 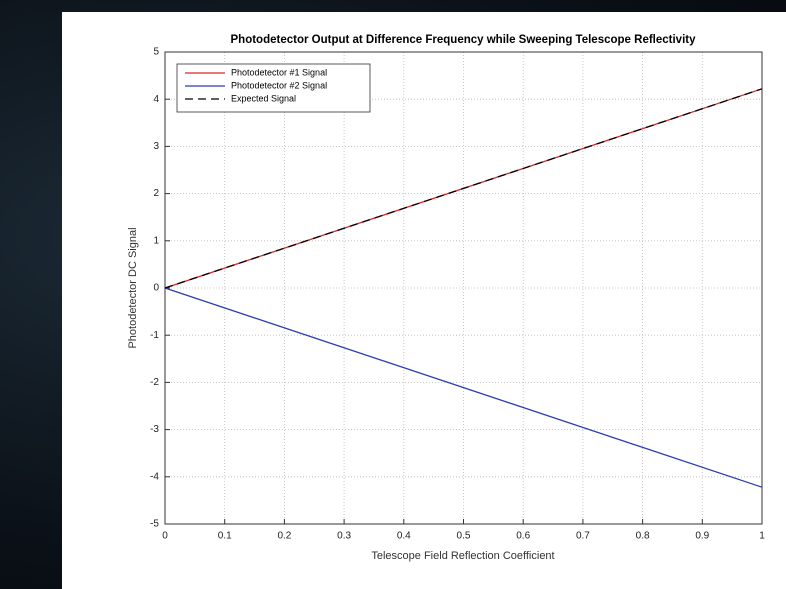 I want to click on y-tick-label: 5, so click(x=156, y=52).